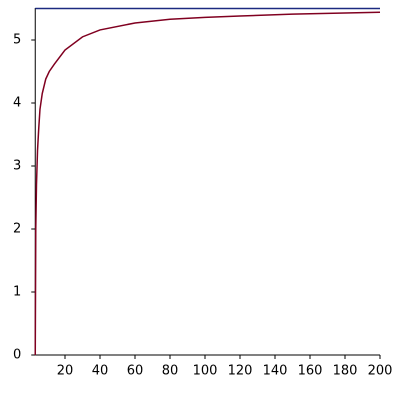 The image size is (400, 400). What do you see at coordinates (135, 371) in the screenshot?
I see `x-tick-label: 60` at bounding box center [135, 371].